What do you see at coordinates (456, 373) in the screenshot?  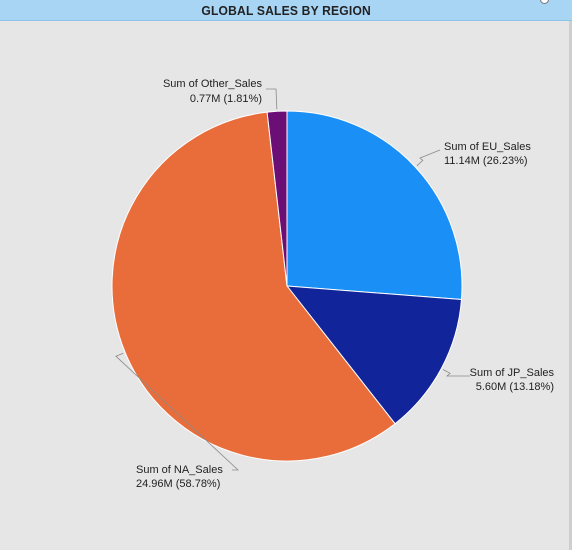 I see `leader-line-jp` at bounding box center [456, 373].